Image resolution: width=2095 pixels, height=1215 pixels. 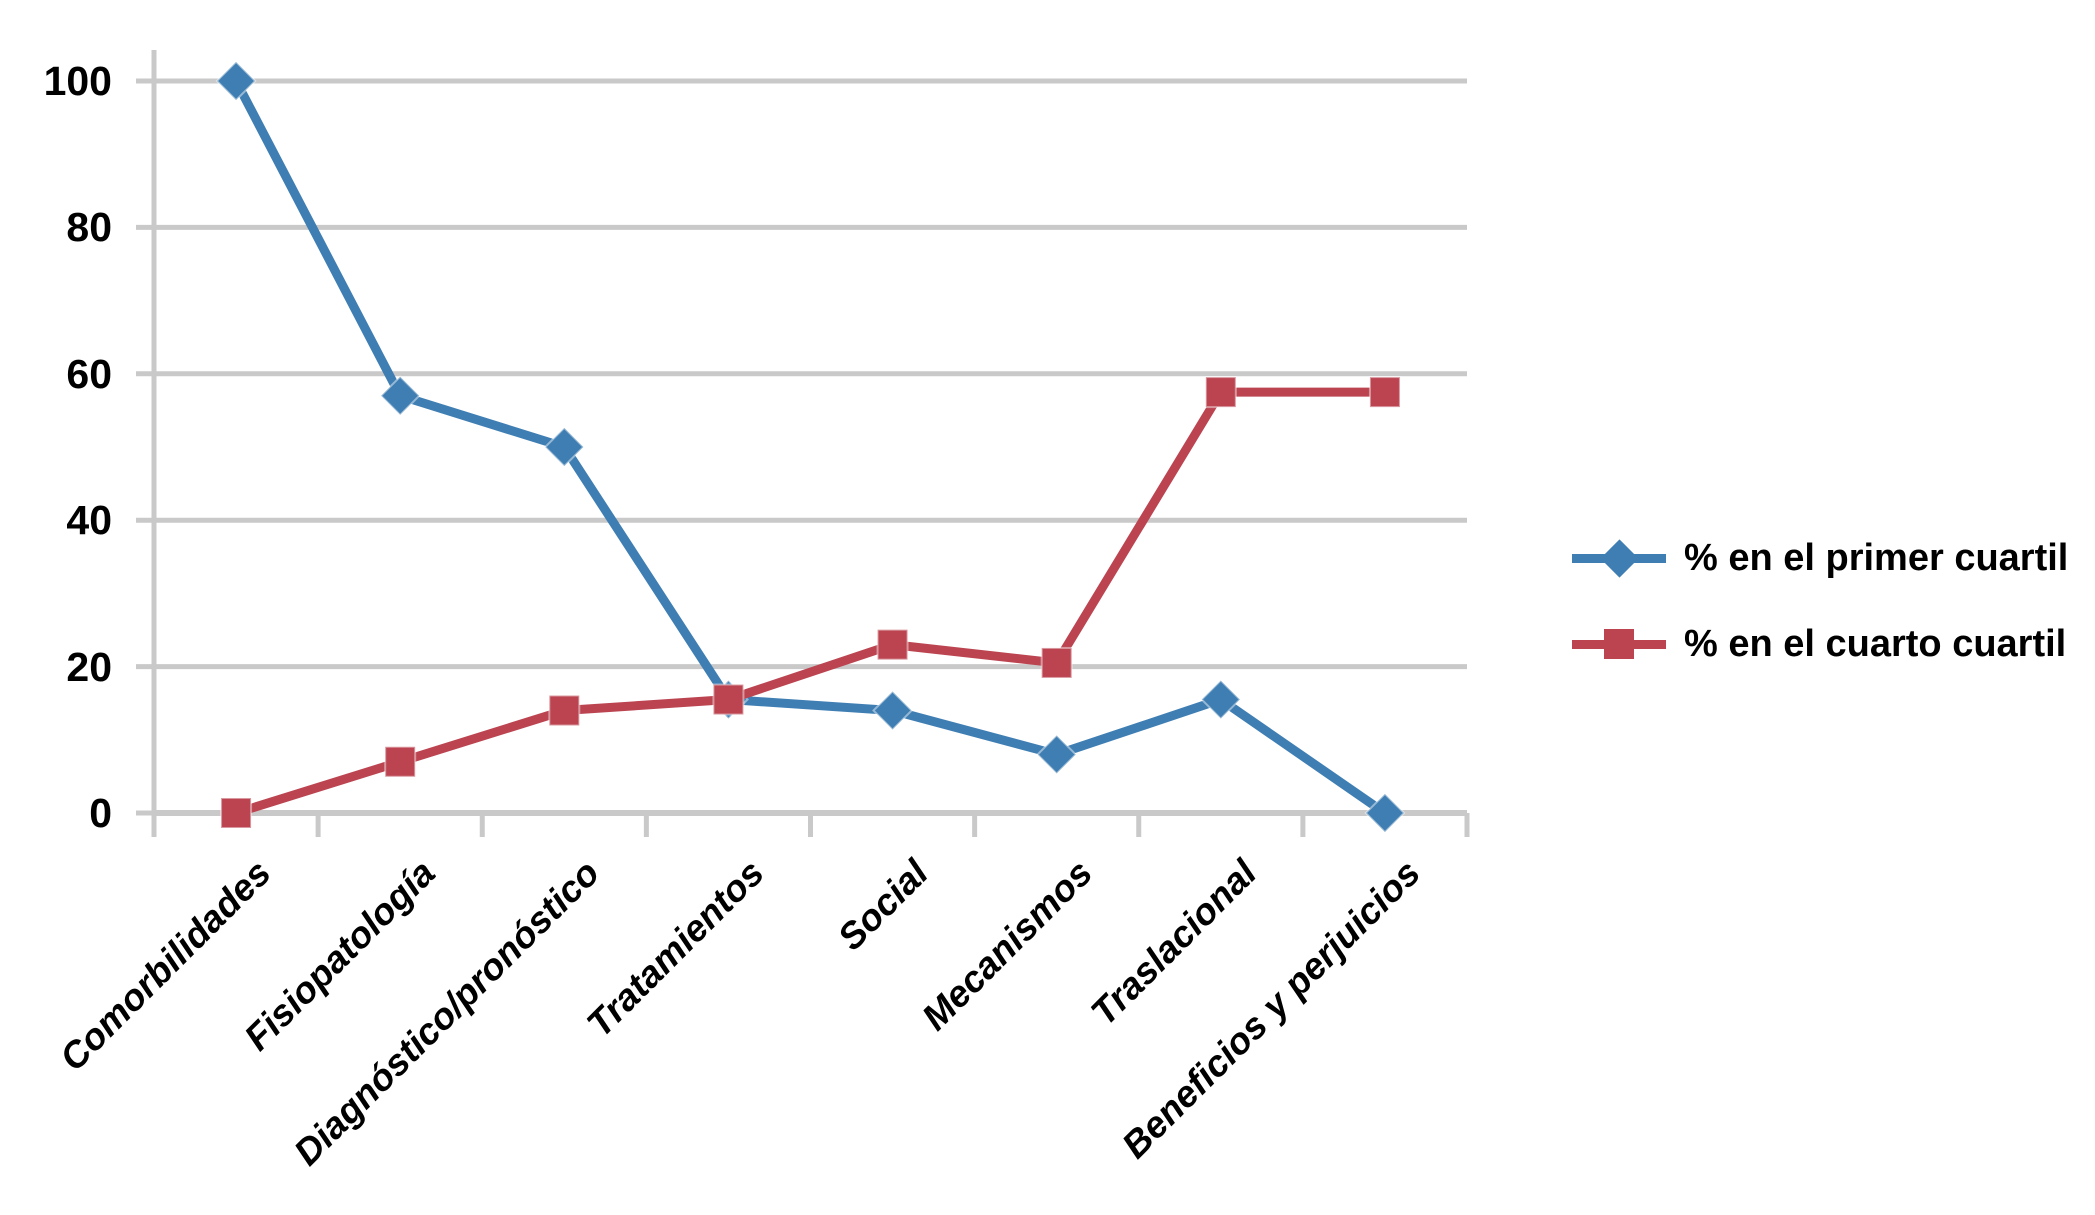 What do you see at coordinates (1876, 557) in the screenshot?
I see `legend-label-primer-cuartil: % en el primer cuartil` at bounding box center [1876, 557].